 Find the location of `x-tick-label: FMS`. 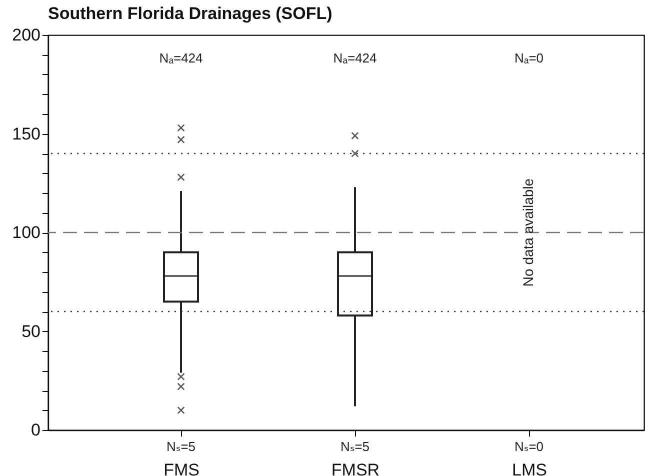

x-tick-label: FMS is located at coordinates (182, 468).